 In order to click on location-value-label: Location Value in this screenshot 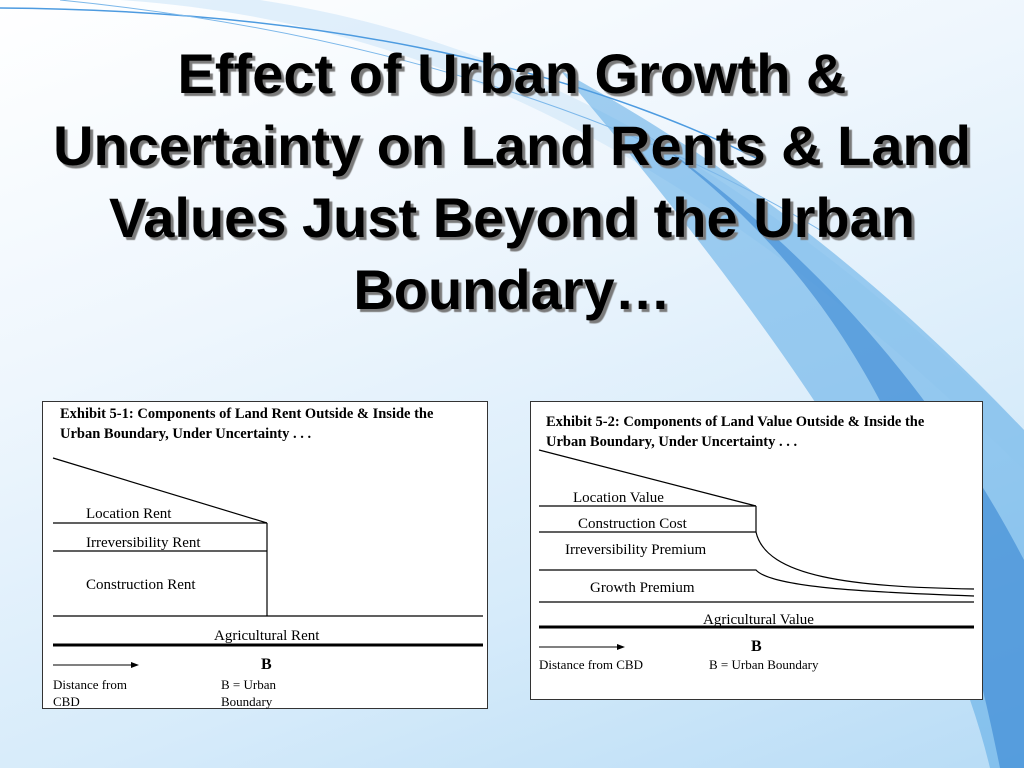, I will do `click(618, 498)`.